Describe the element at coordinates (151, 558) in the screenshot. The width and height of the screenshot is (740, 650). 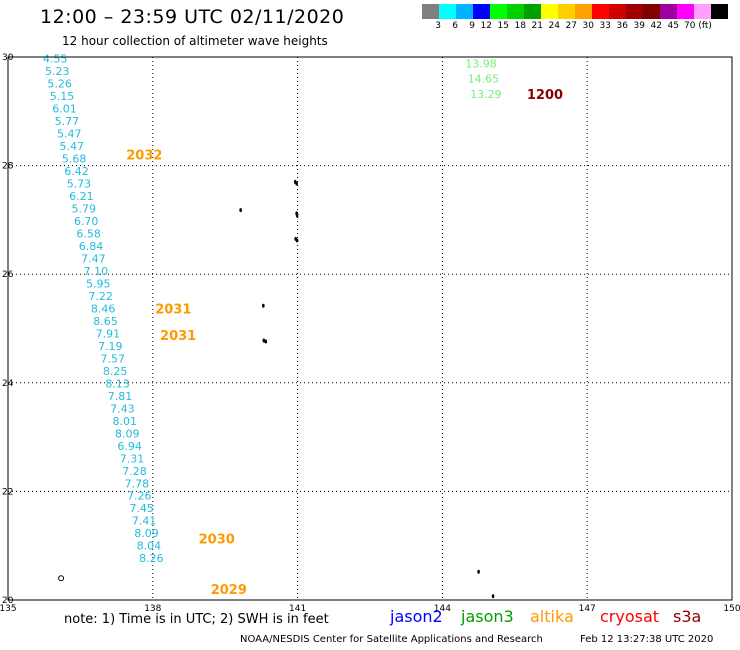
I see `swh-label: 8.26` at that location.